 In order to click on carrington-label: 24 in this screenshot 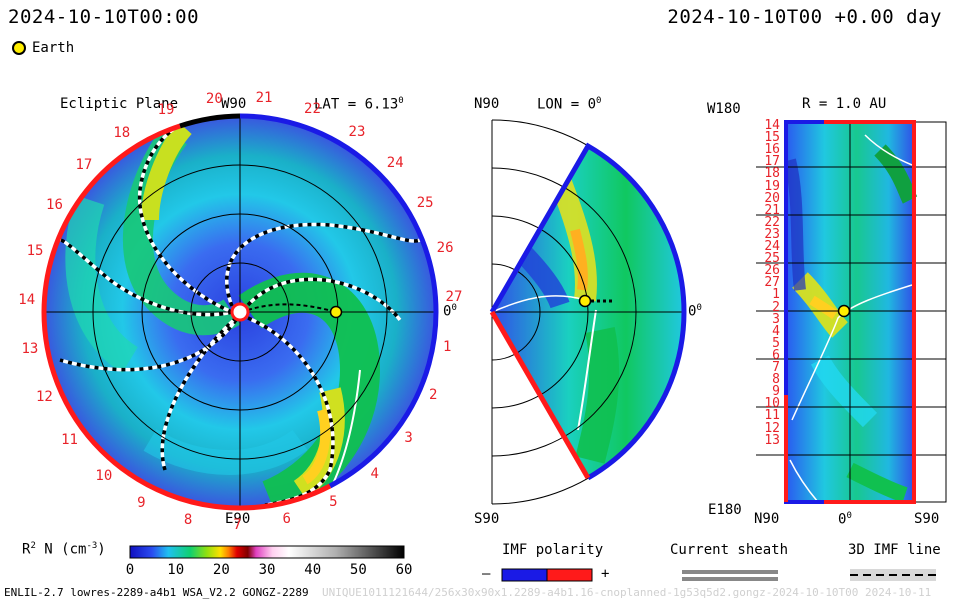, I will do `click(395, 163)`.